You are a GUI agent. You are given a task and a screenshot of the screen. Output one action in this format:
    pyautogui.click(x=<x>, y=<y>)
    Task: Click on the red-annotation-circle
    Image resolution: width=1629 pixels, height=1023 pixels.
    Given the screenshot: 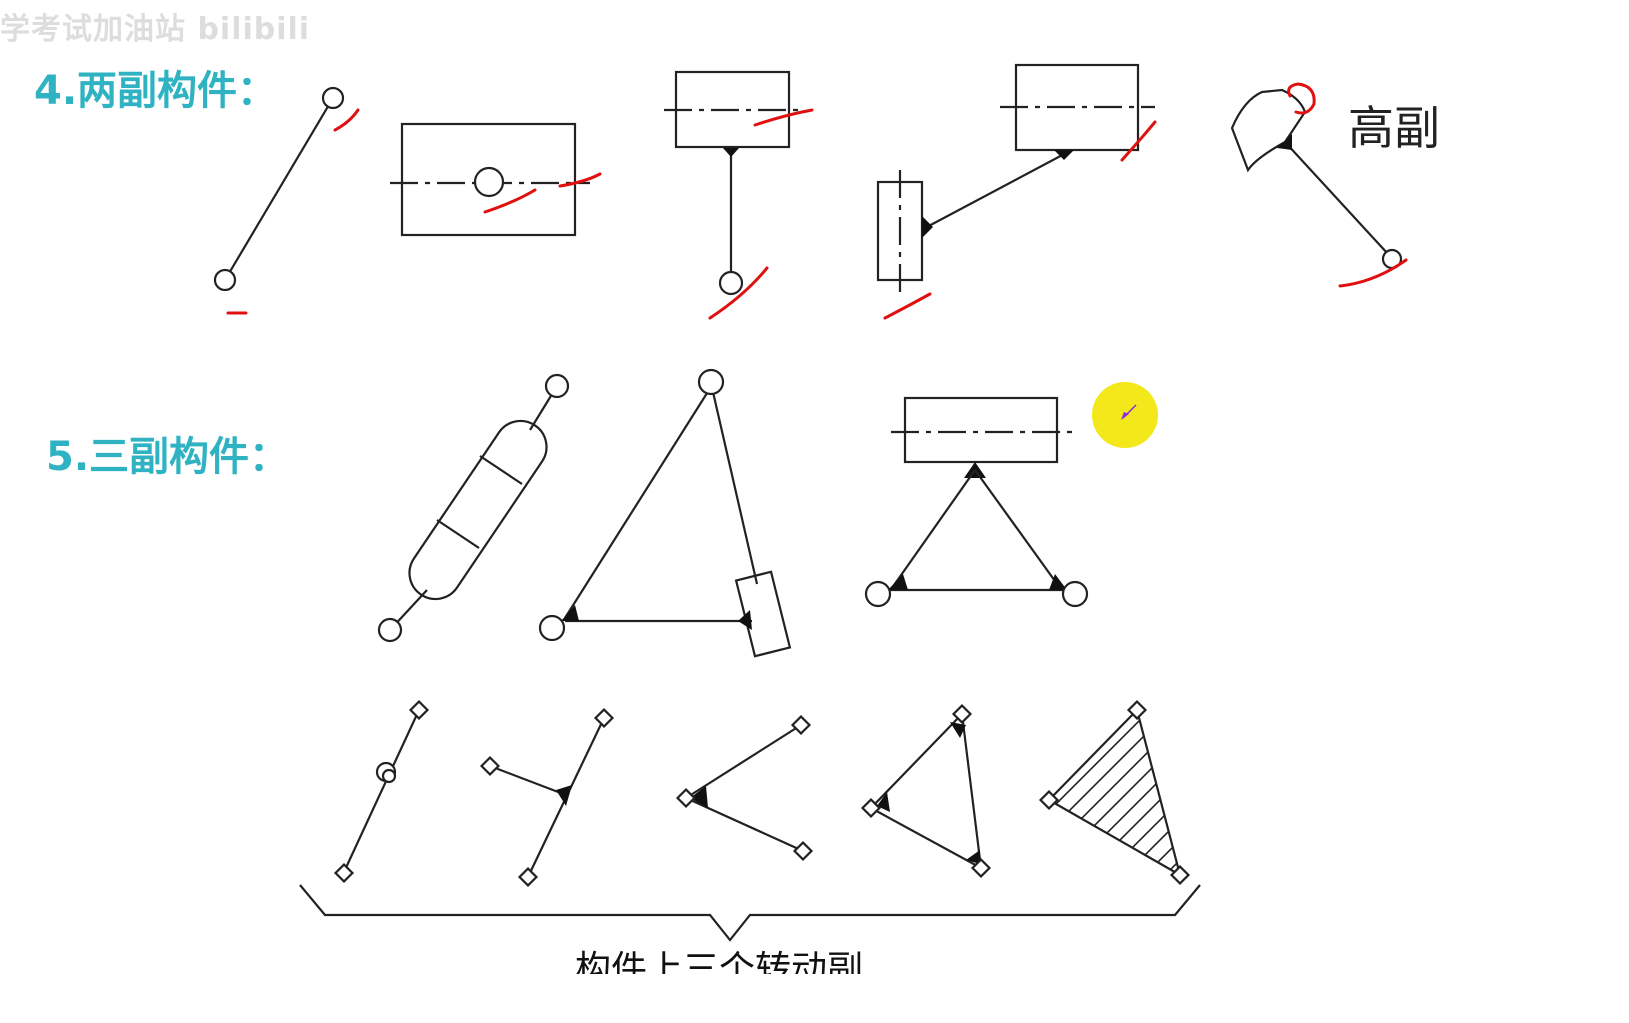 What is the action you would take?
    pyautogui.click(x=1301, y=98)
    